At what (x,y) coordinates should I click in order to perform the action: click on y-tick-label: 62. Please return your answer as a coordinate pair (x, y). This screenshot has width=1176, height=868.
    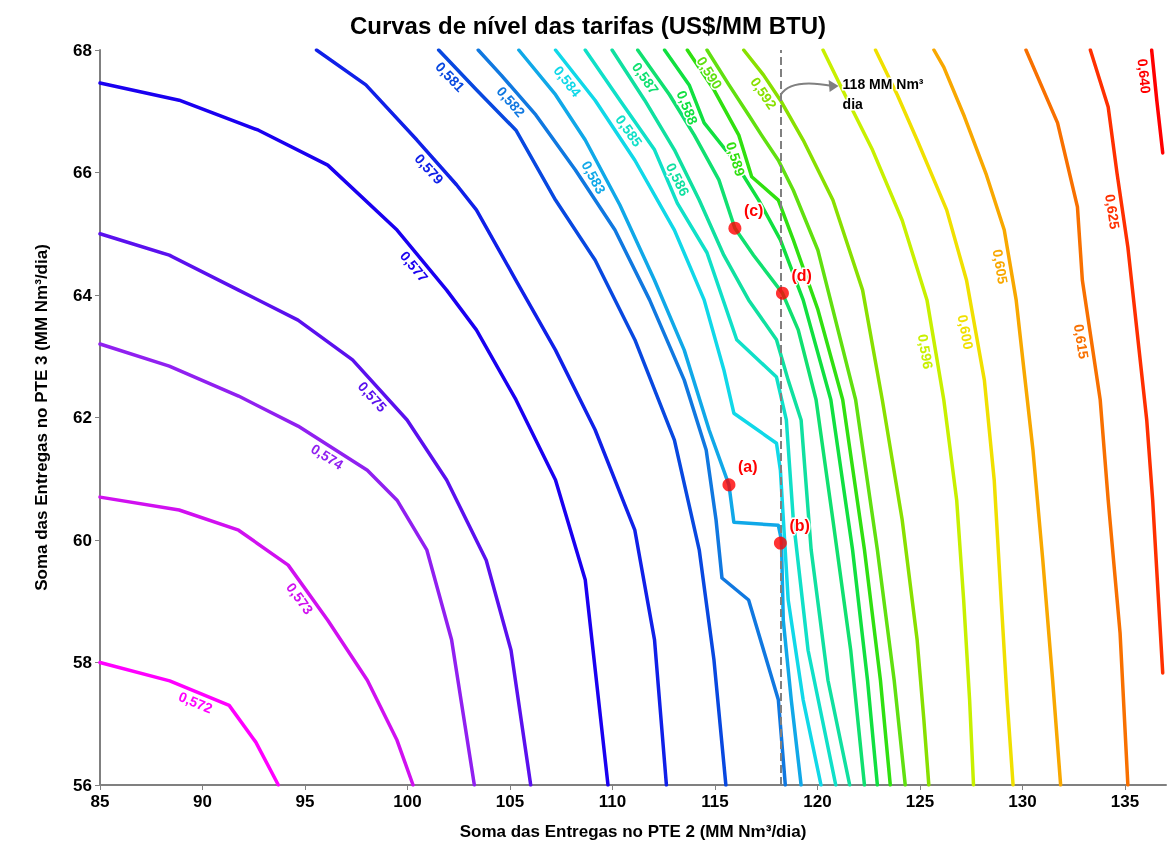
    Looking at the image, I should click on (82, 417).